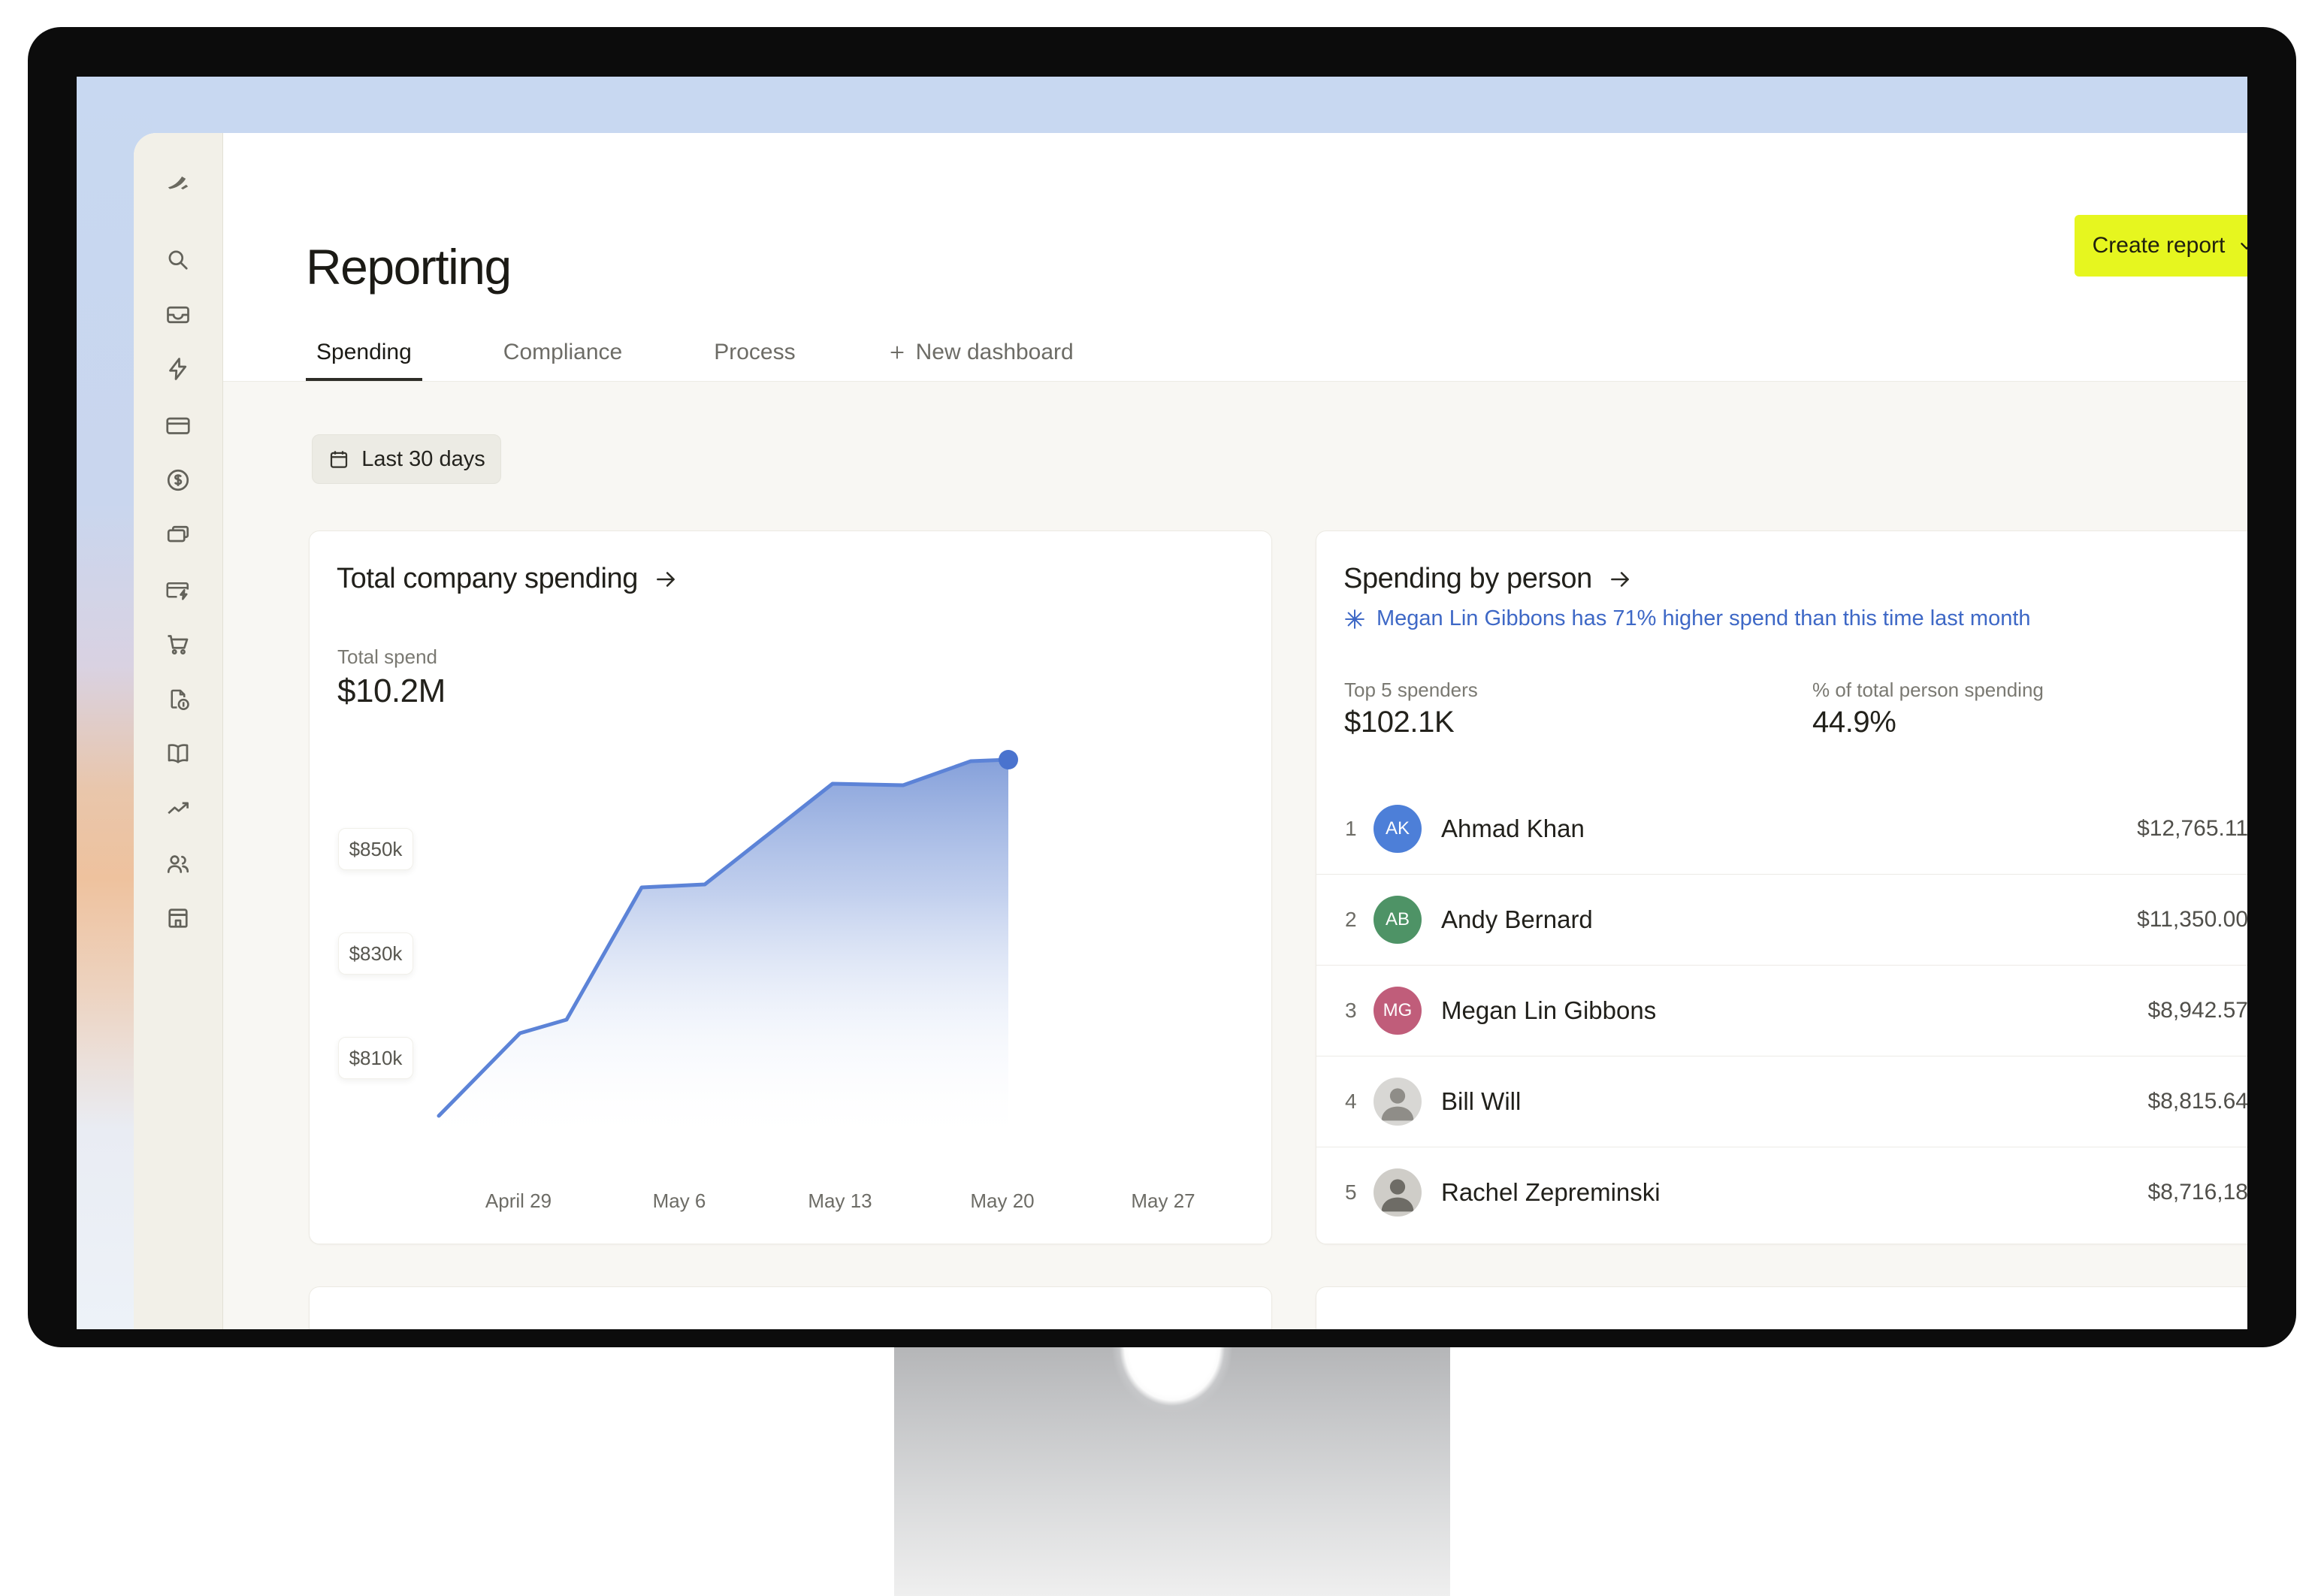  I want to click on x-axis-label: May 6, so click(679, 1200).